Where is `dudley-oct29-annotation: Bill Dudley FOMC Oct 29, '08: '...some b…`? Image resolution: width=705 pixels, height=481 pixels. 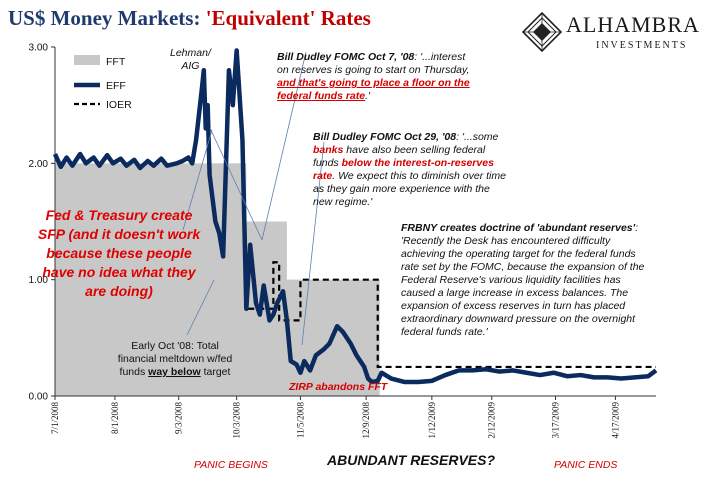
dudley-oct29-annotation: Bill Dudley FOMC Oct 29, '08: '...some b… is located at coordinates (409, 170).